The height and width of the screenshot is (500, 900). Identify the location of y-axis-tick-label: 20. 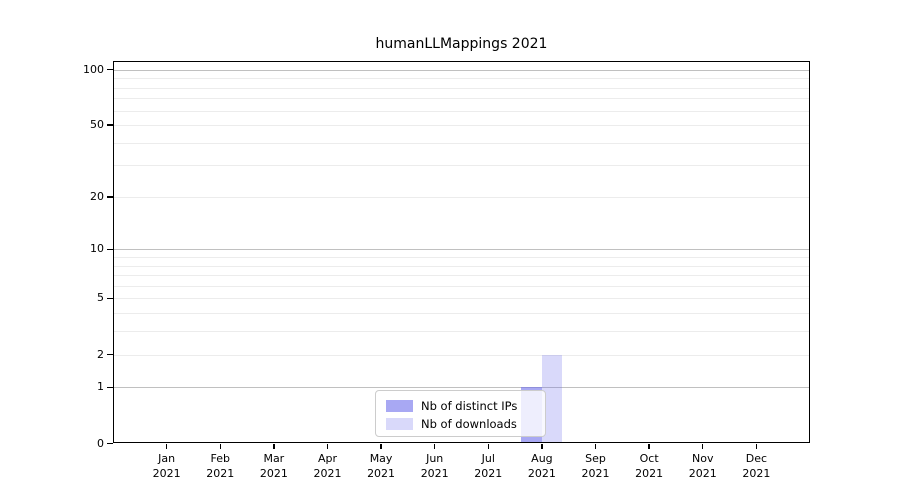
(97, 196).